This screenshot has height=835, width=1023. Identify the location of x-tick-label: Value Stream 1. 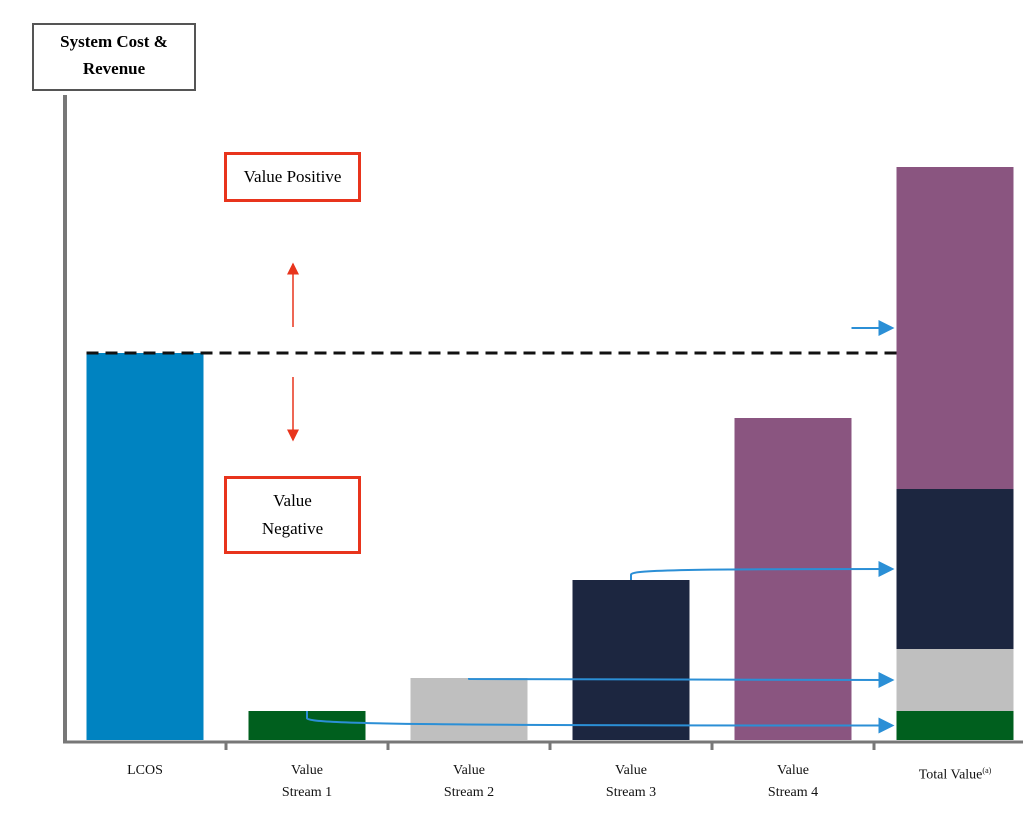
(307, 781).